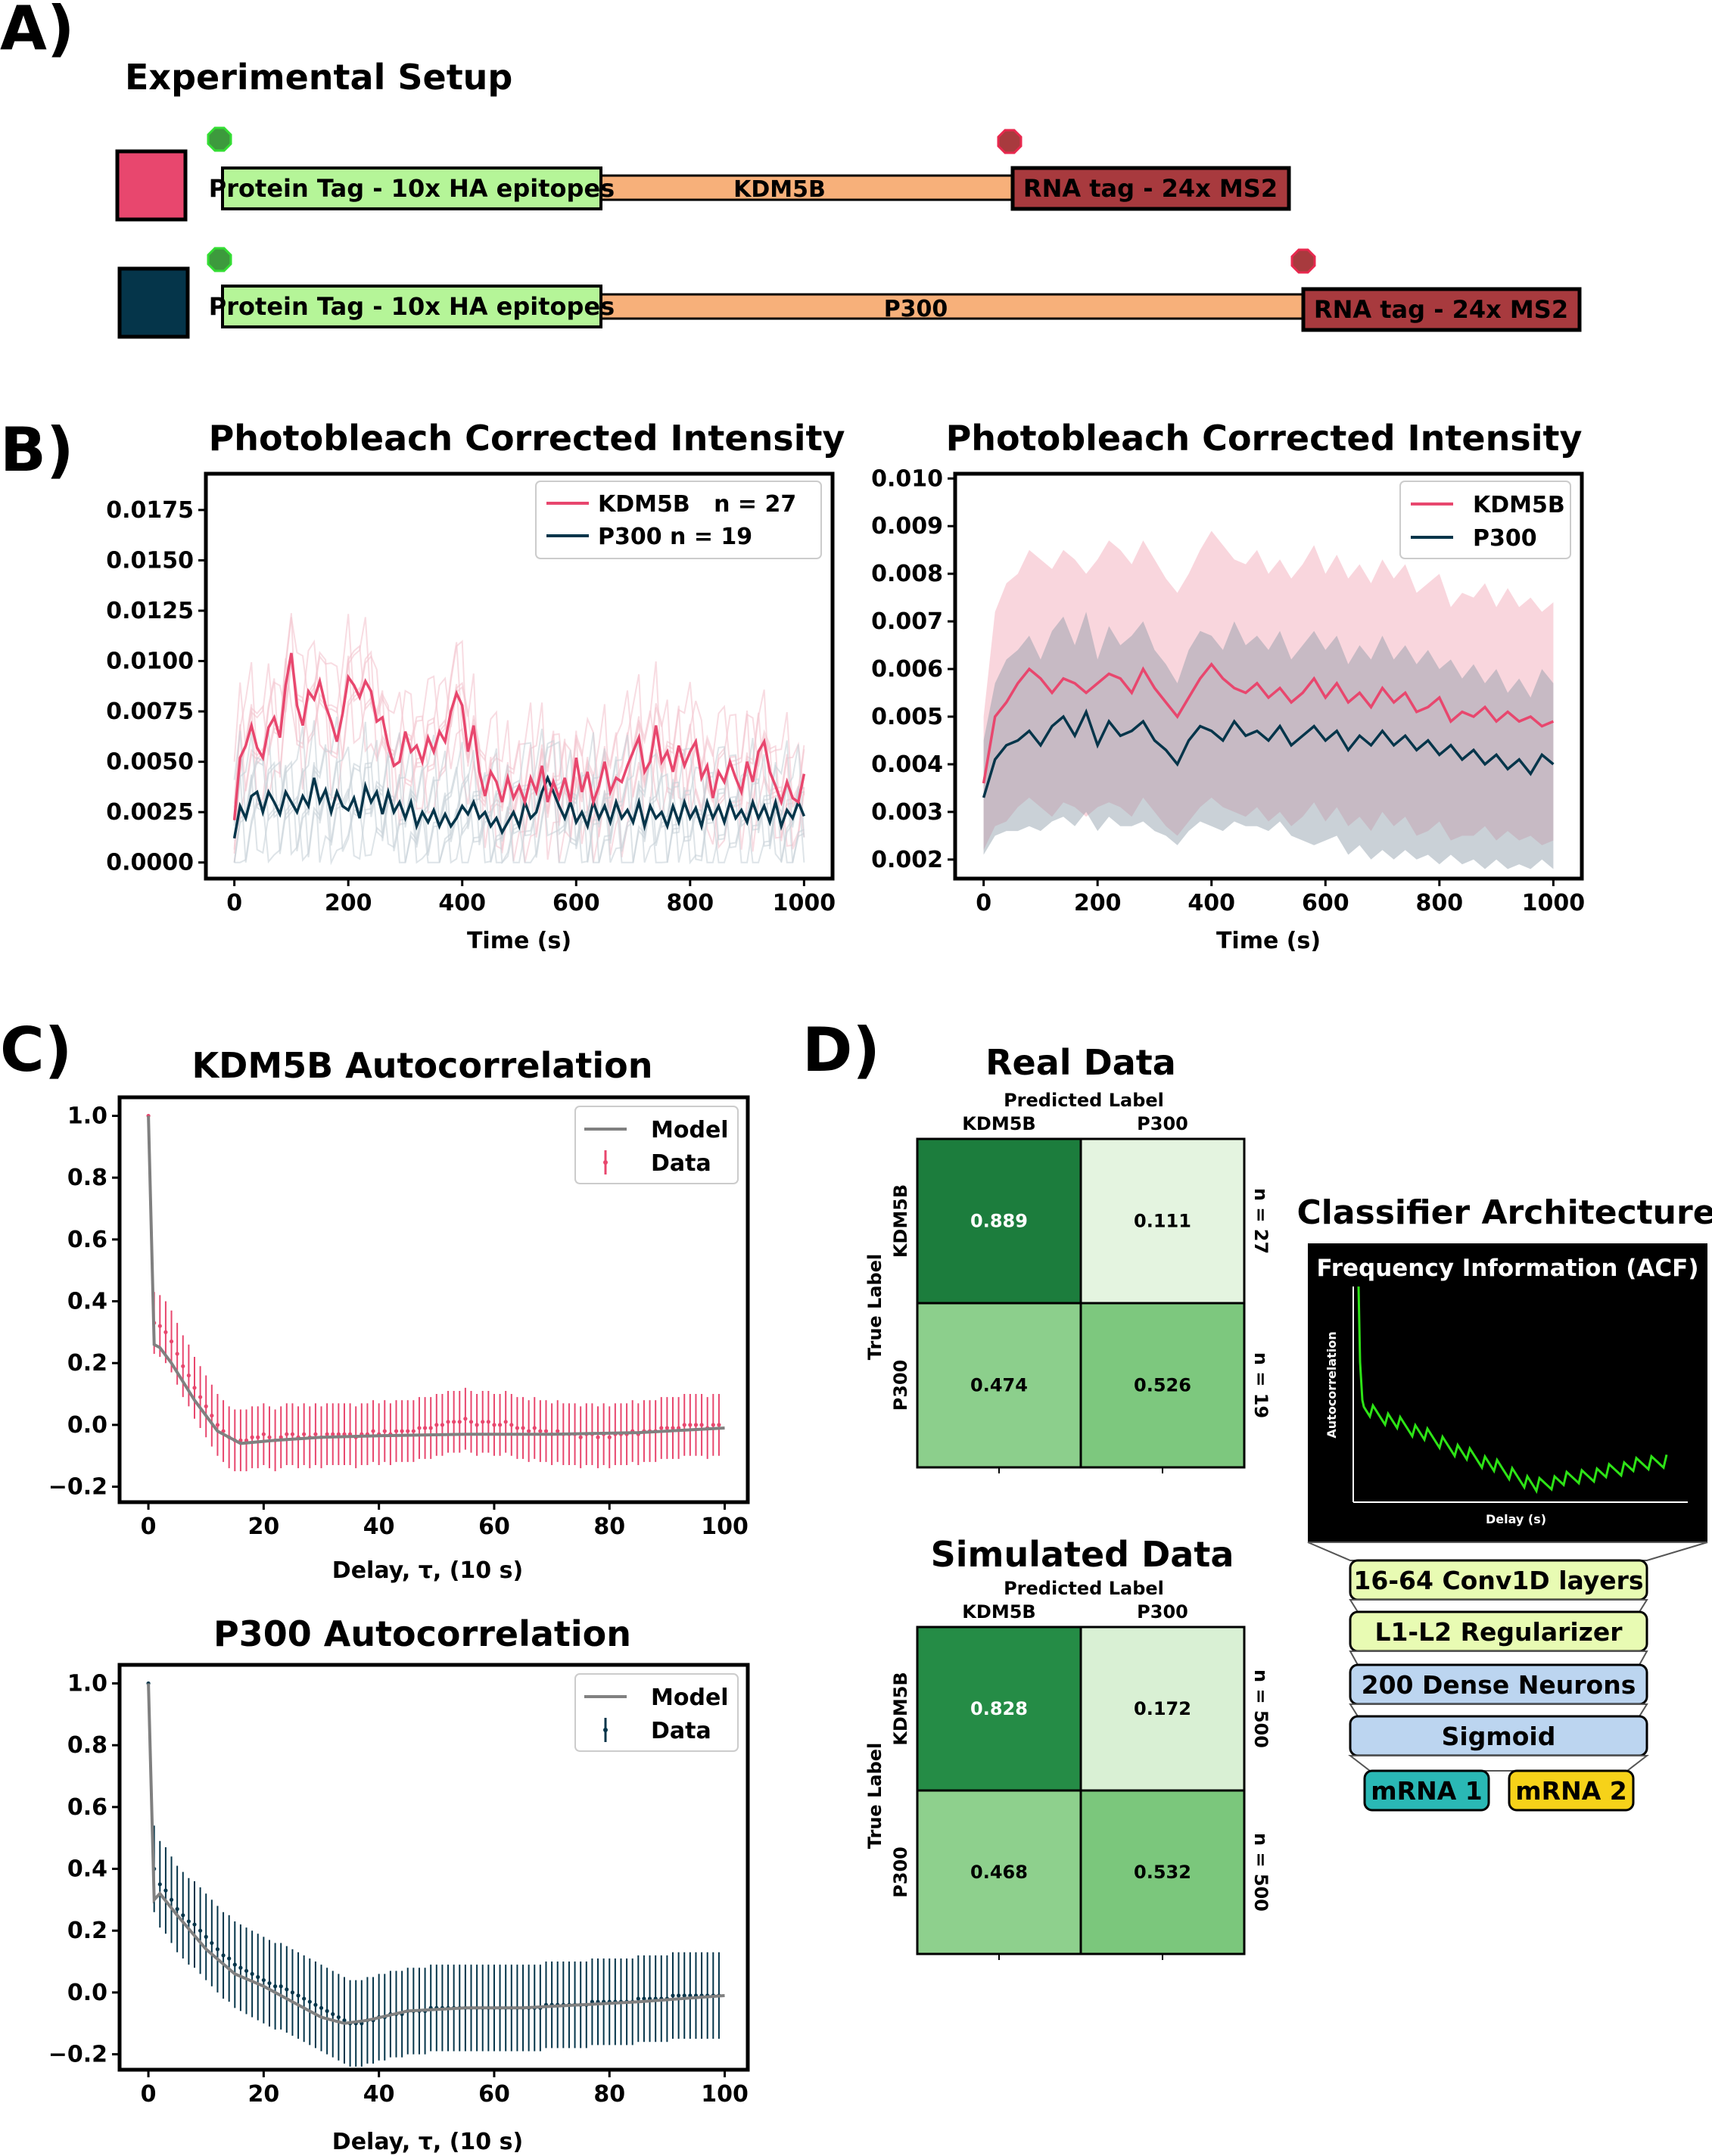 The image size is (1712, 2156). What do you see at coordinates (1325, 903) in the screenshot?
I see `x-tick-label: 600` at bounding box center [1325, 903].